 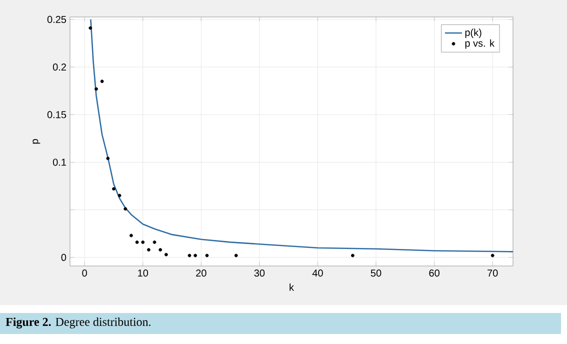 I want to click on y-tick-label: 0.25, so click(x=56, y=19).